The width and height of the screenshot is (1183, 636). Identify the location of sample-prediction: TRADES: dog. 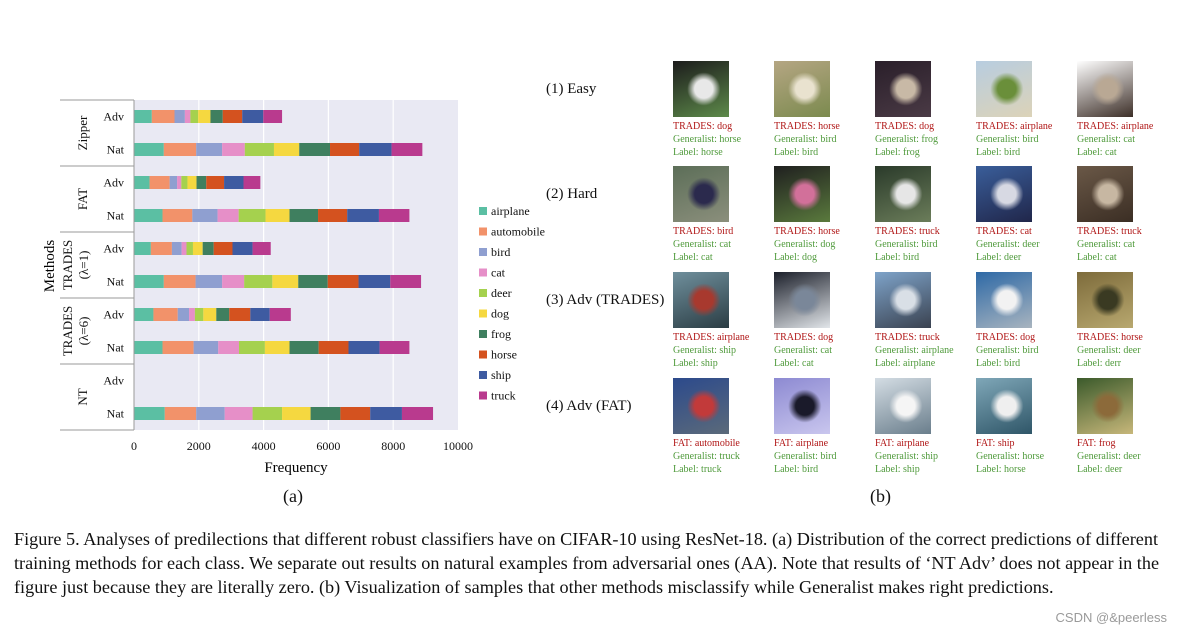
(905, 126).